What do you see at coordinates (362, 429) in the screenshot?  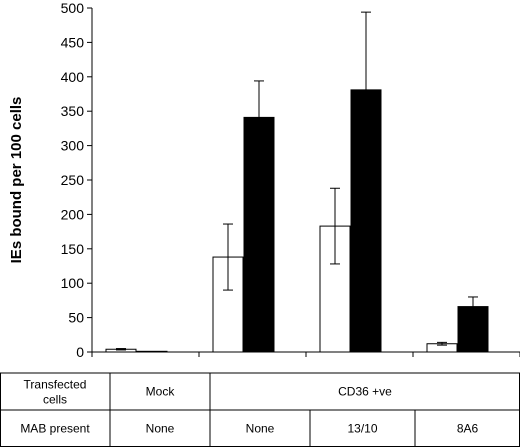 I see `table-cell: 13/10` at bounding box center [362, 429].